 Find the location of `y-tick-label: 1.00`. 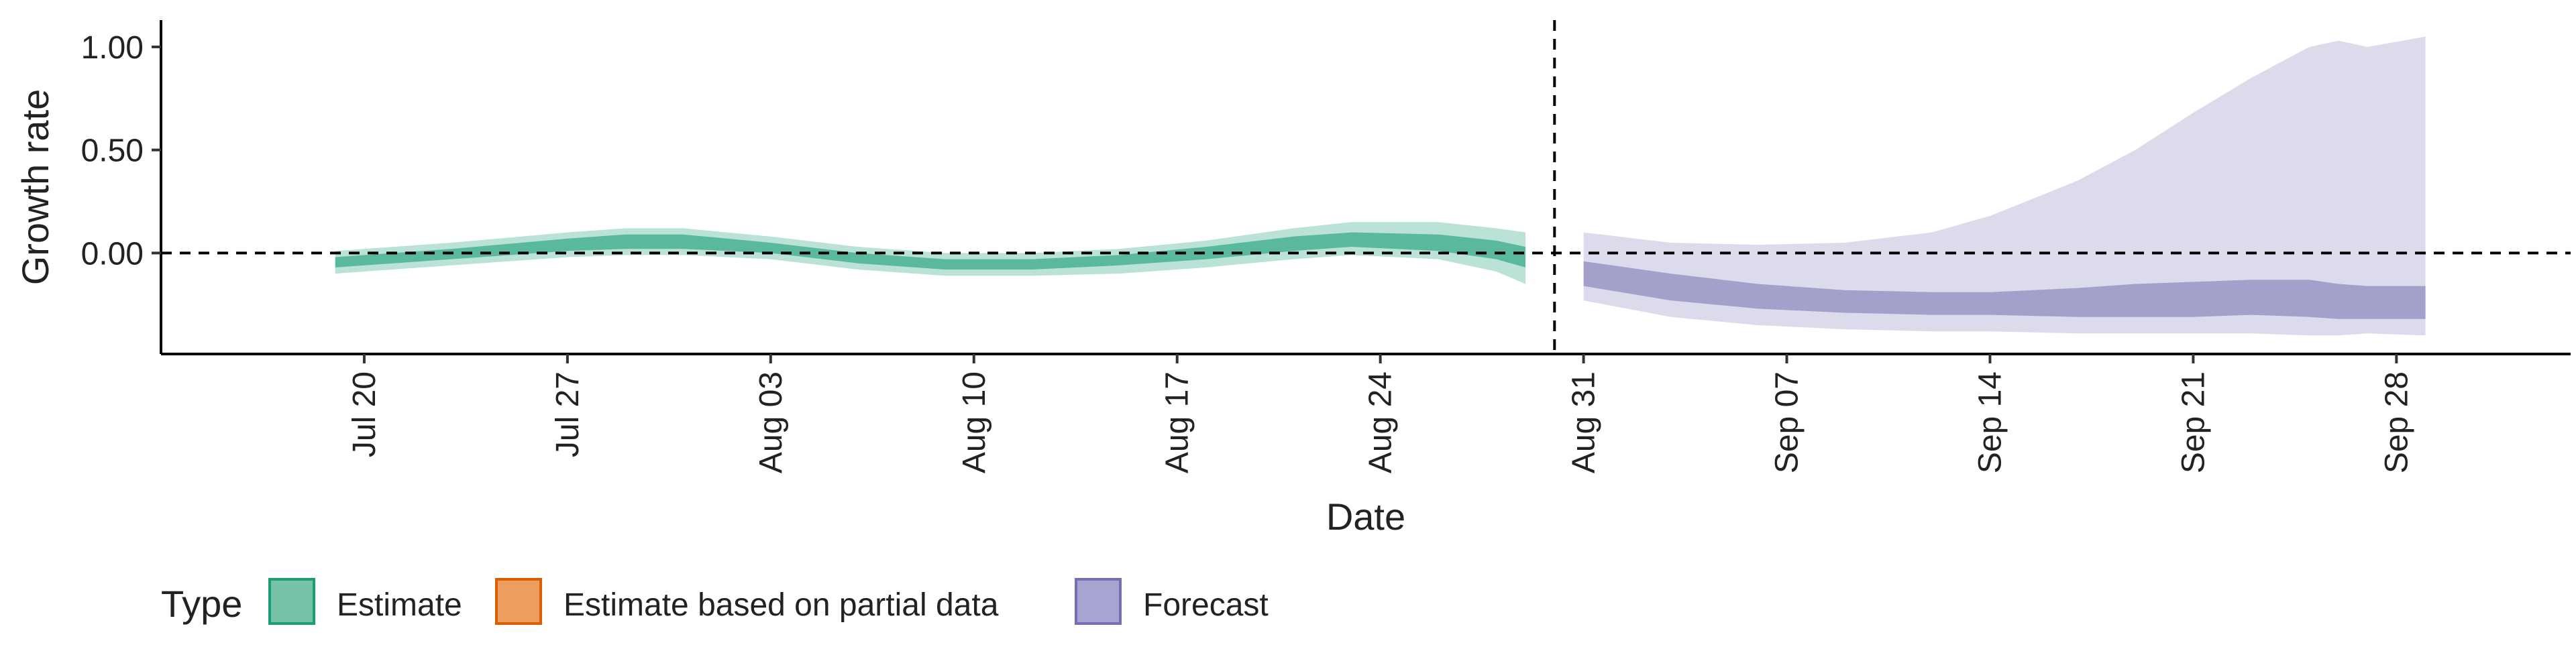

y-tick-label: 1.00 is located at coordinates (112, 48).